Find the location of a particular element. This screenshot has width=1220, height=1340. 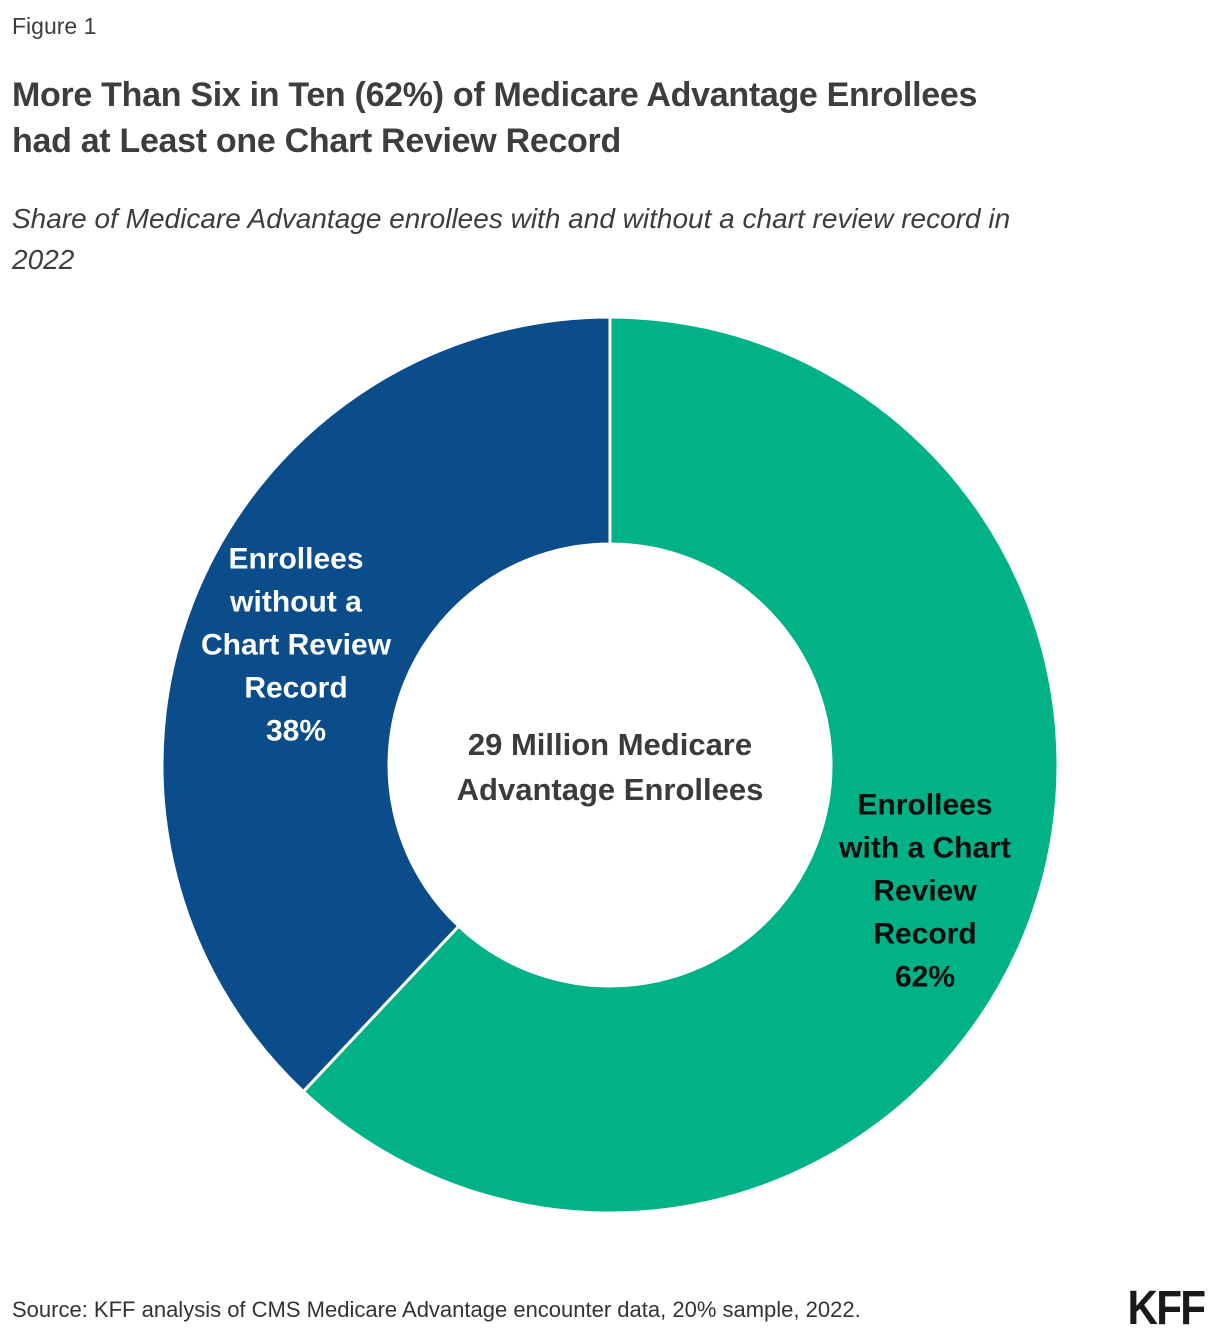

slice-label-with-record: Enrollees with a Chart Review Record 62% is located at coordinates (925, 891).